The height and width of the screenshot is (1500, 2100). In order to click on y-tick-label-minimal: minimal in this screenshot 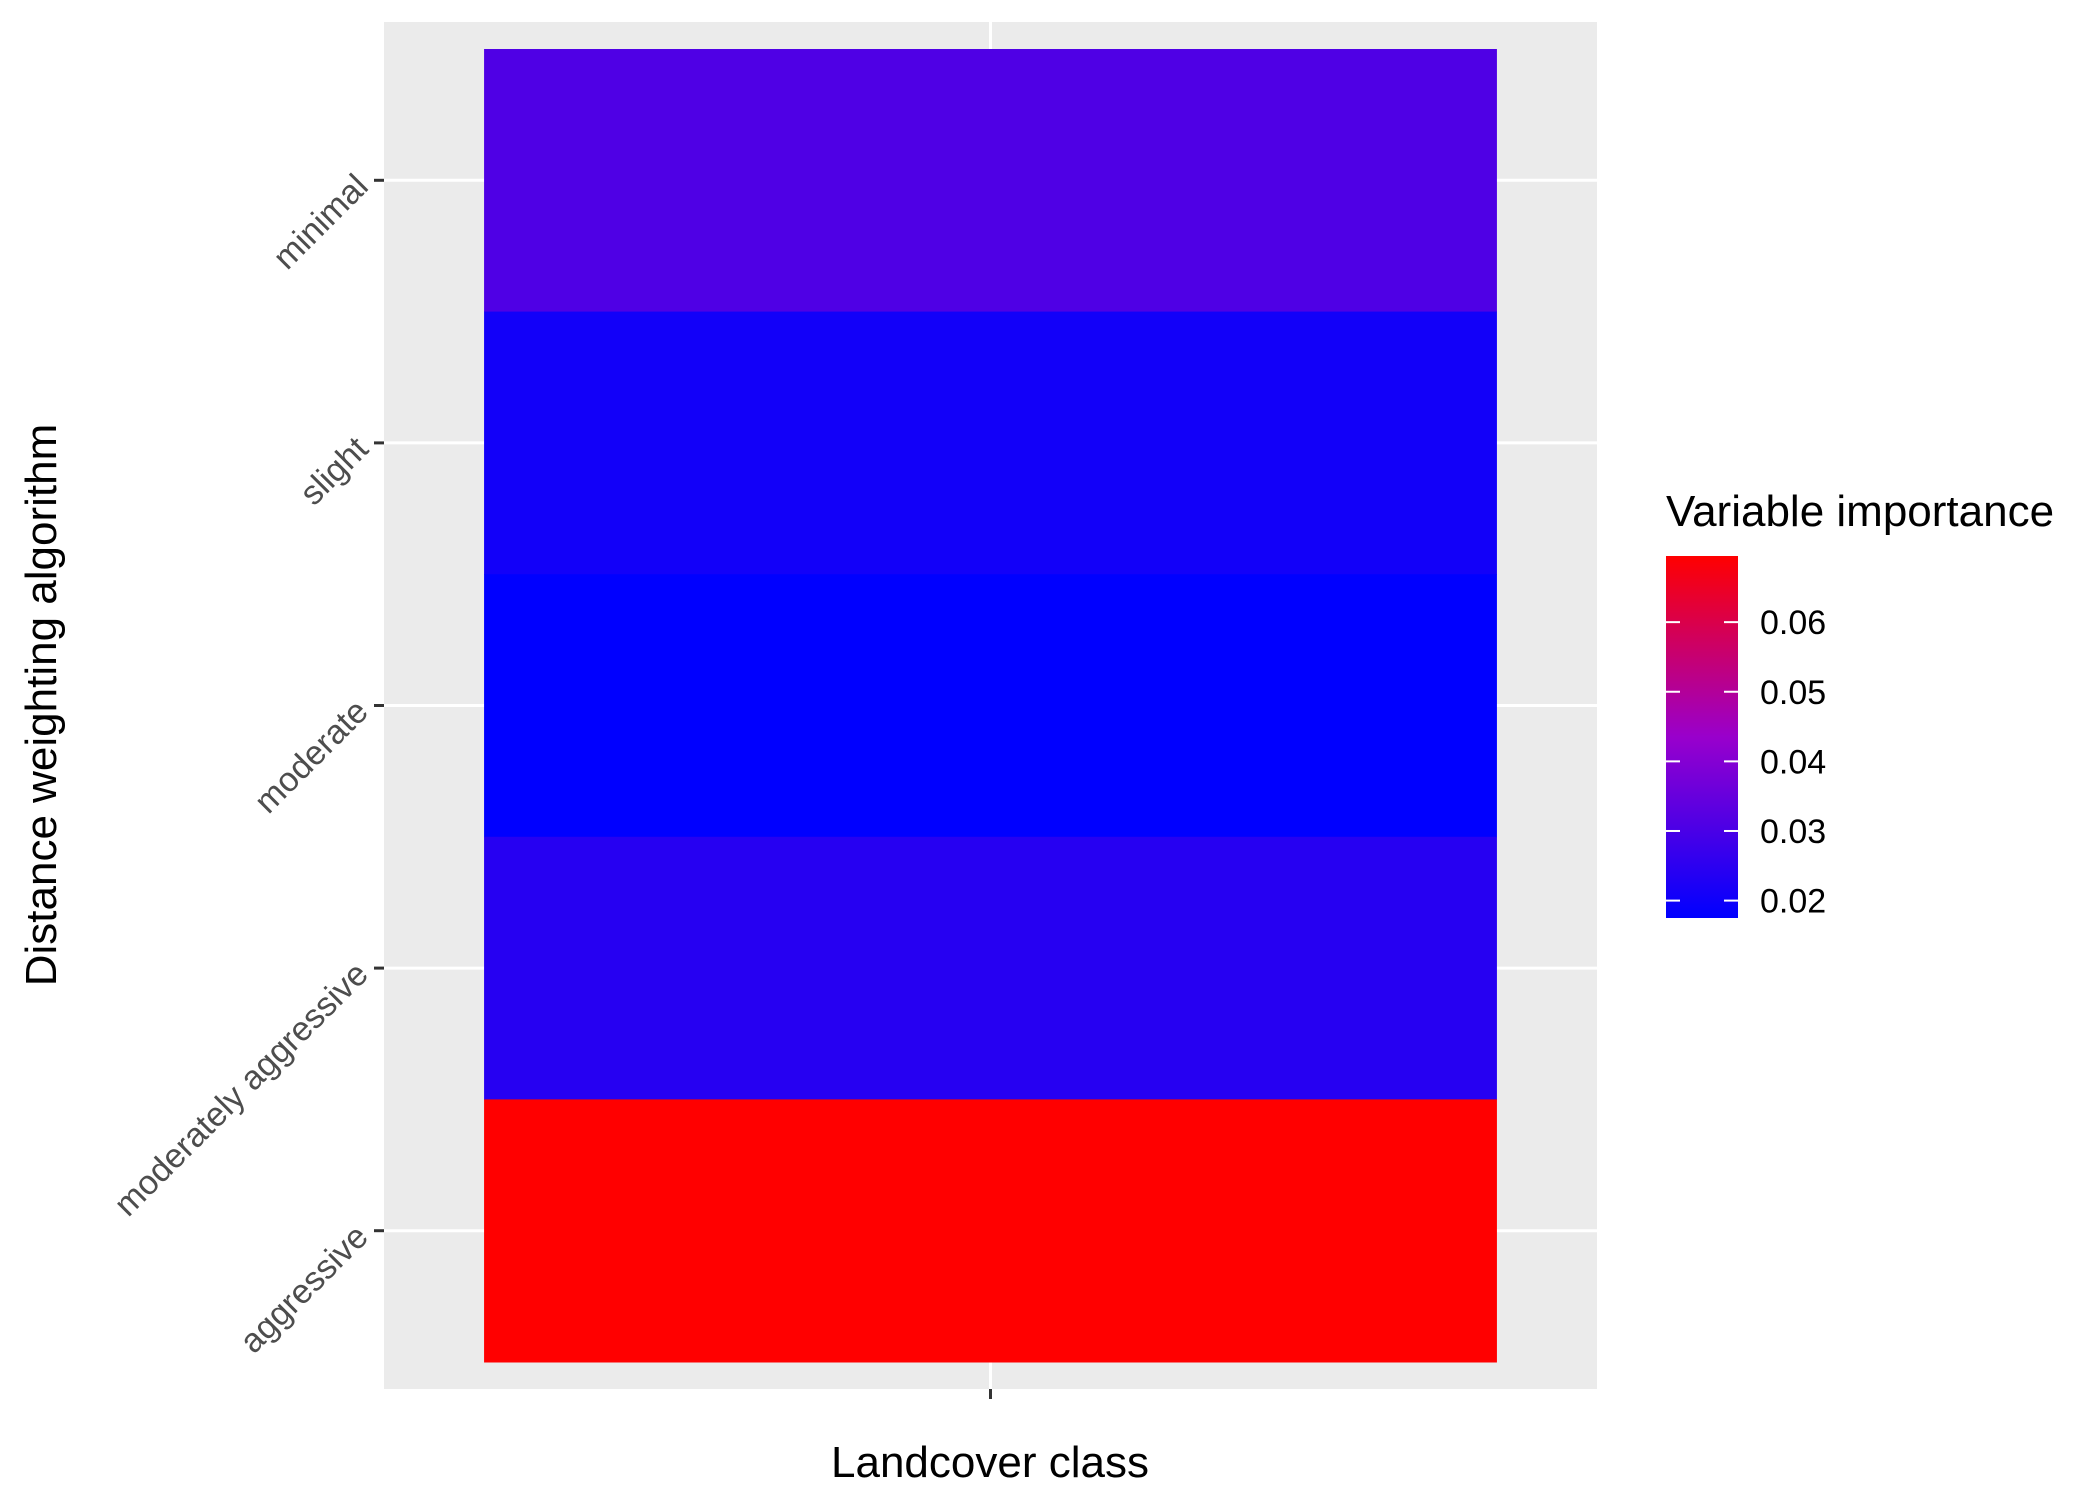, I will do `click(321, 222)`.